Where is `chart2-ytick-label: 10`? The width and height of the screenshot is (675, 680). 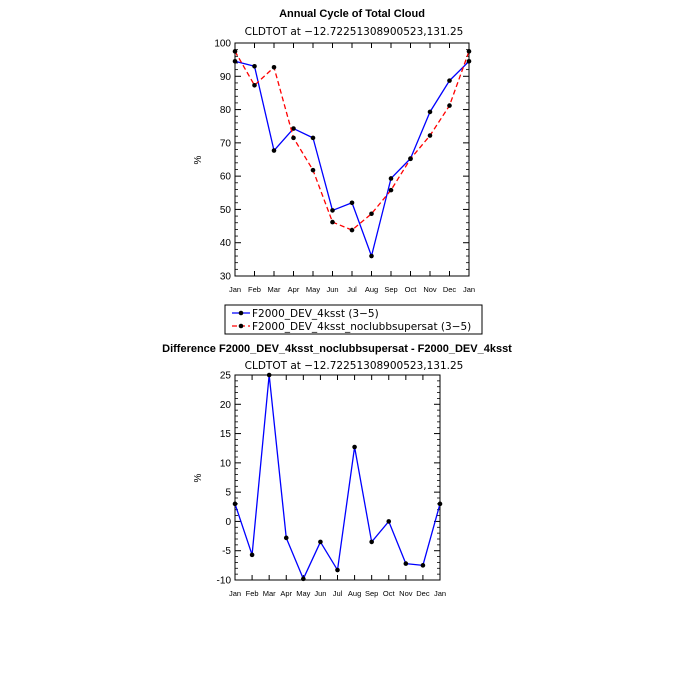 chart2-ytick-label: 10 is located at coordinates (226, 463).